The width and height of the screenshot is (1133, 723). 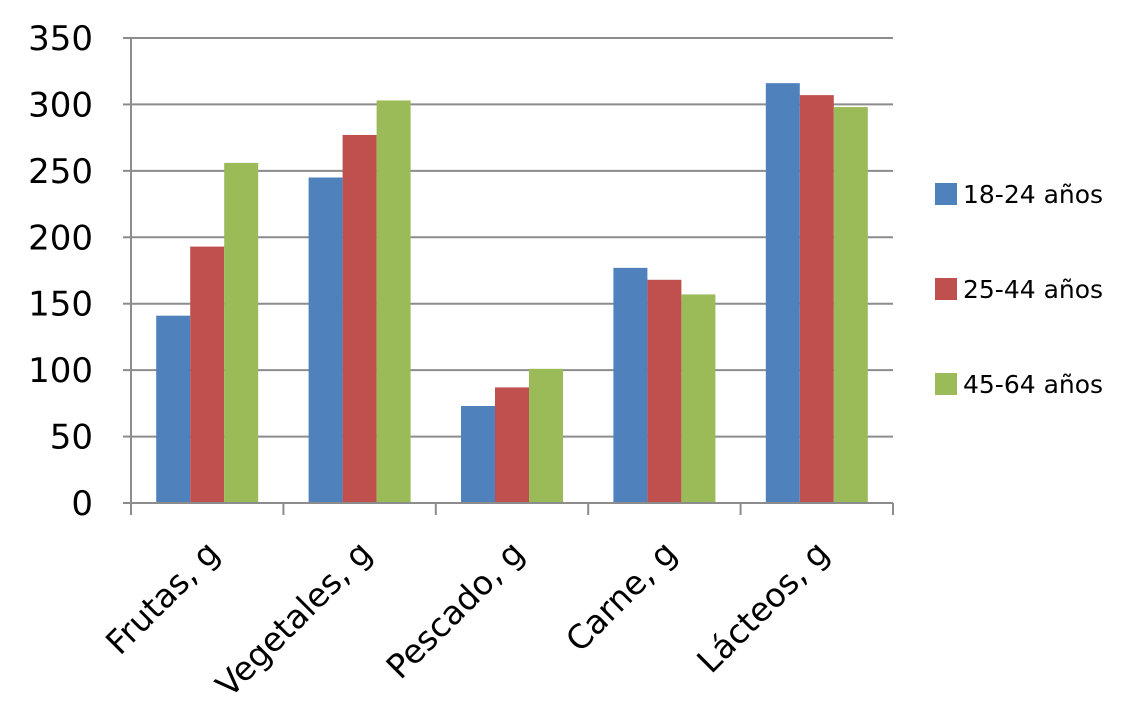 What do you see at coordinates (173, 409) in the screenshot?
I see `bar-18-24-años-0` at bounding box center [173, 409].